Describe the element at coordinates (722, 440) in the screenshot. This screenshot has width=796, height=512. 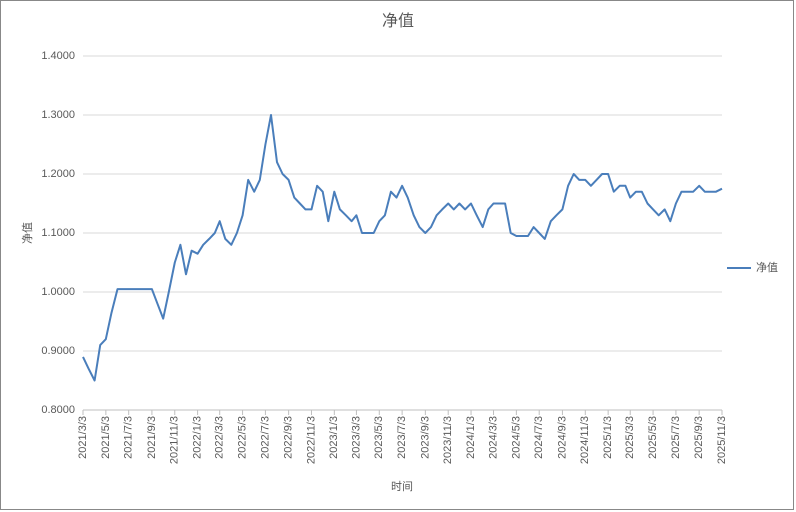
I see `x-tick-label: 2025/11/3` at that location.